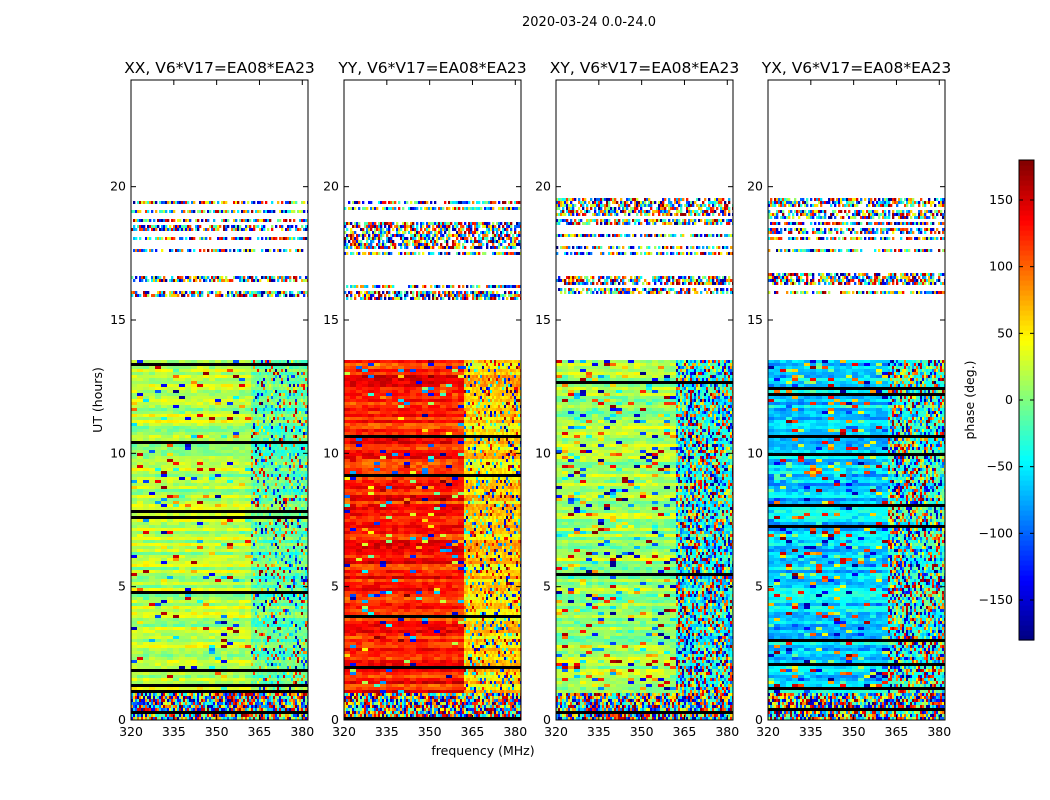 The height and width of the screenshot is (800, 1050). Describe the element at coordinates (644, 400) in the screenshot. I see `panel-3-heatmap` at that location.